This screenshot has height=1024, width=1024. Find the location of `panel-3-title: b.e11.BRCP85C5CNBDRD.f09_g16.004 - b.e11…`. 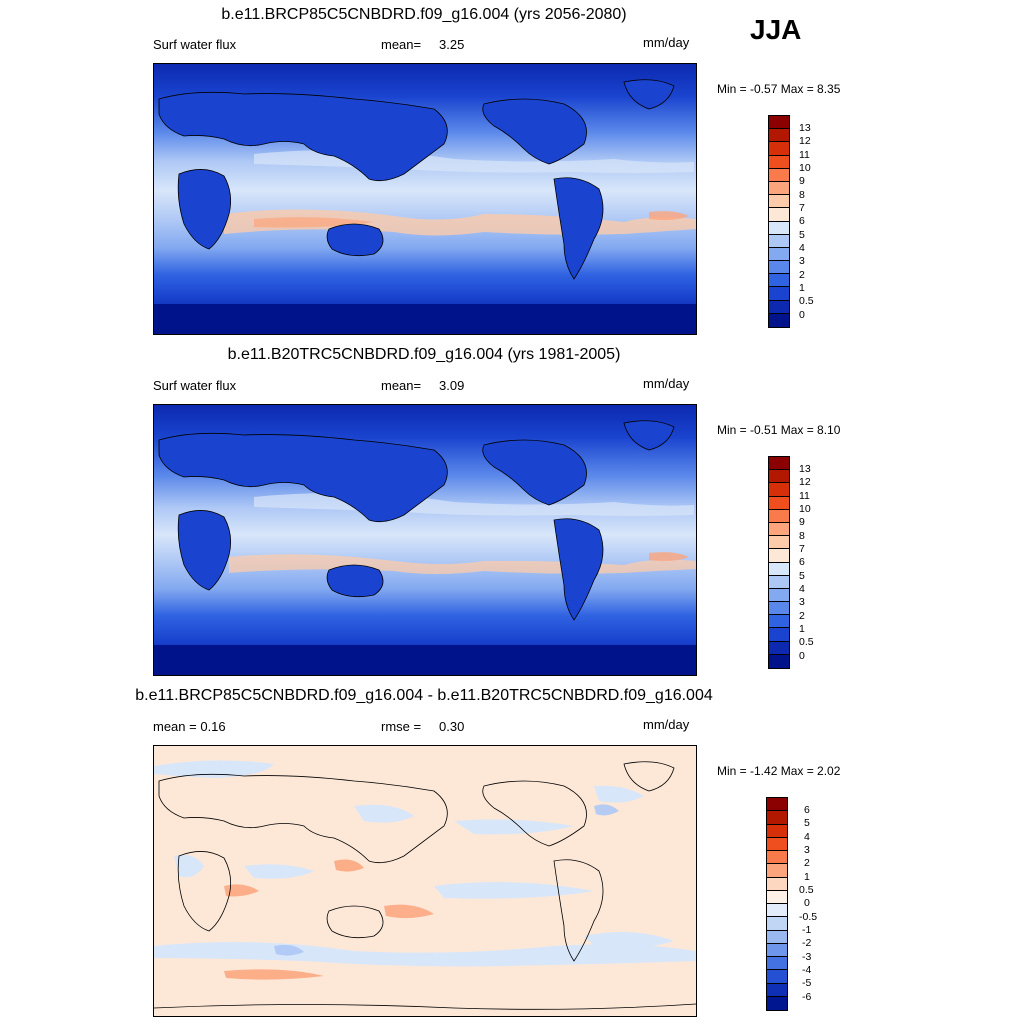

panel-3-title: b.e11.BRCP85C5CNBDRD.f09_g16.004 - b.e11… is located at coordinates (424, 695).